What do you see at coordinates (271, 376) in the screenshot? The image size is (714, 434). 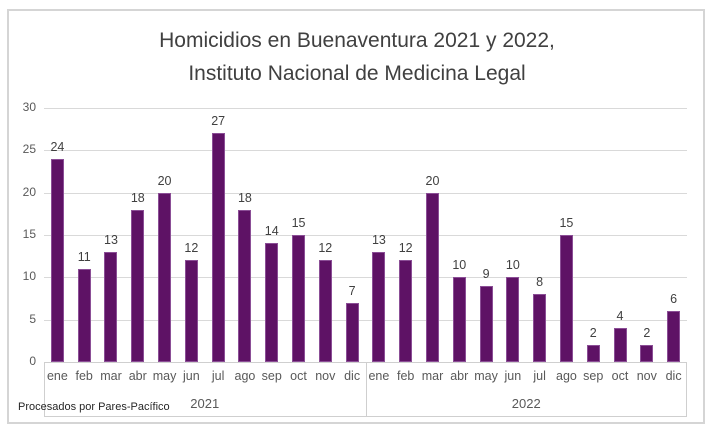 I see `month-label-2021-sep: sep` at bounding box center [271, 376].